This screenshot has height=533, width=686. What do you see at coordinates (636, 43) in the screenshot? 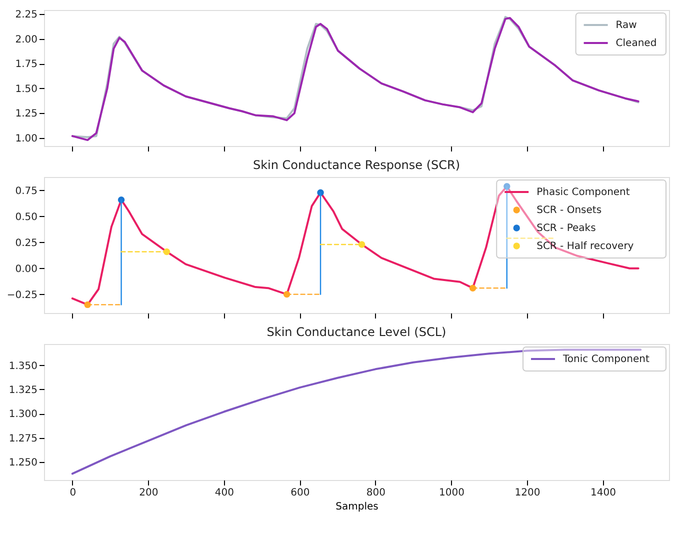
I see `legend-label: Cleaned` at bounding box center [636, 43].